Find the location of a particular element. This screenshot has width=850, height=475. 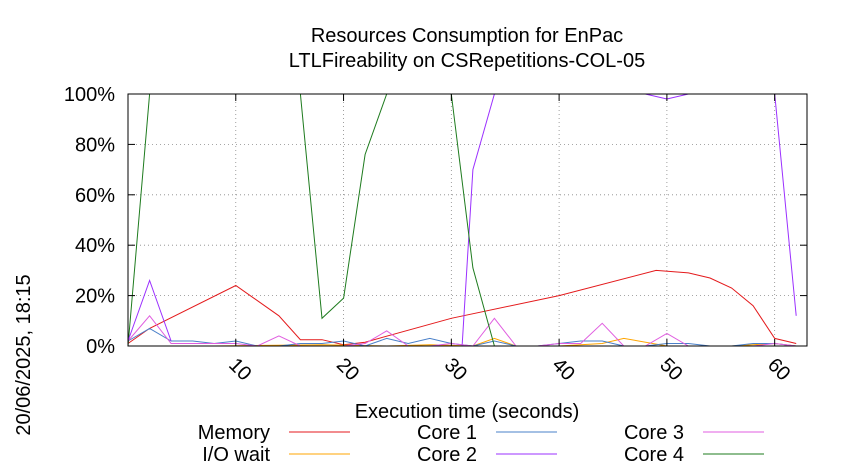

x-axis-label: Execution time (seconds) is located at coordinates (467, 412).